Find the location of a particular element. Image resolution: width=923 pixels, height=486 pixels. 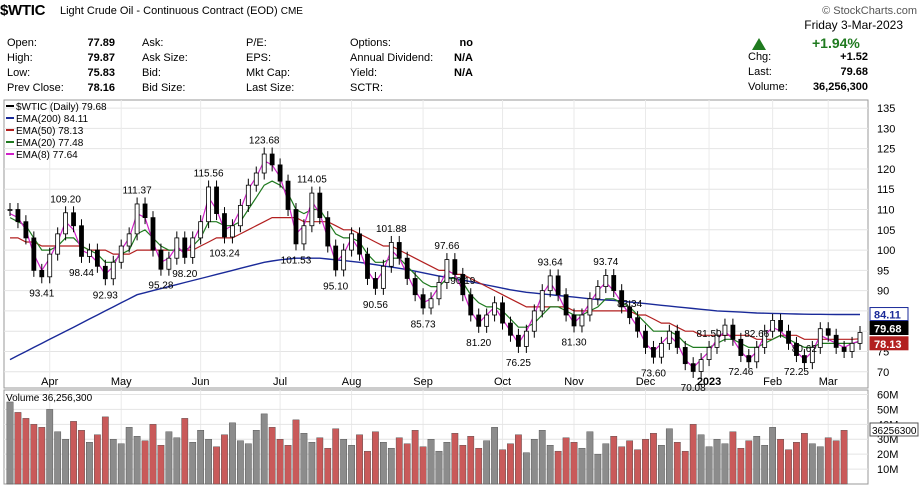

legend-entry: EMA(8) 77.64 is located at coordinates (47, 155).